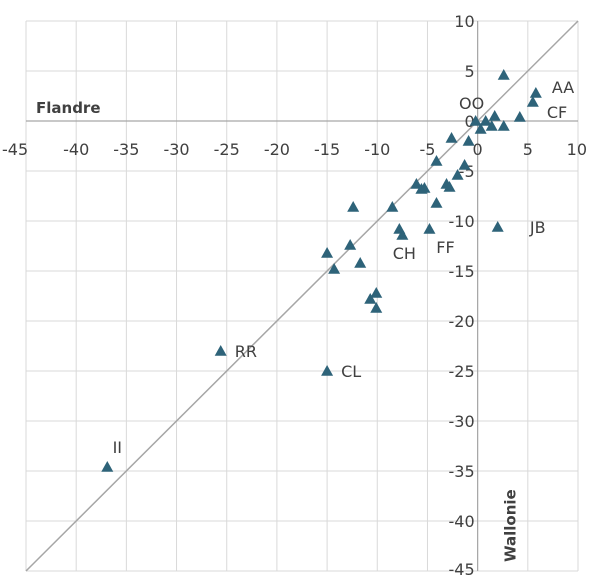 The height and width of the screenshot is (576, 589). What do you see at coordinates (478, 149) in the screenshot?
I see `x-tick-label: 0` at bounding box center [478, 149].